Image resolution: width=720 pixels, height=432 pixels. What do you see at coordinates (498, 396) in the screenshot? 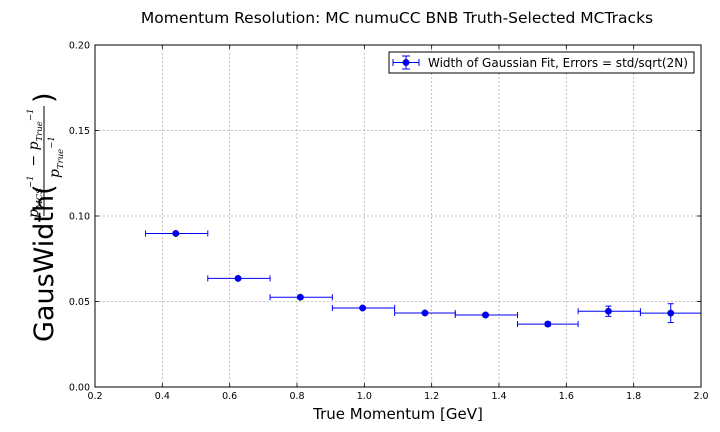
I see `x-tick-label: 1.4` at bounding box center [498, 396].